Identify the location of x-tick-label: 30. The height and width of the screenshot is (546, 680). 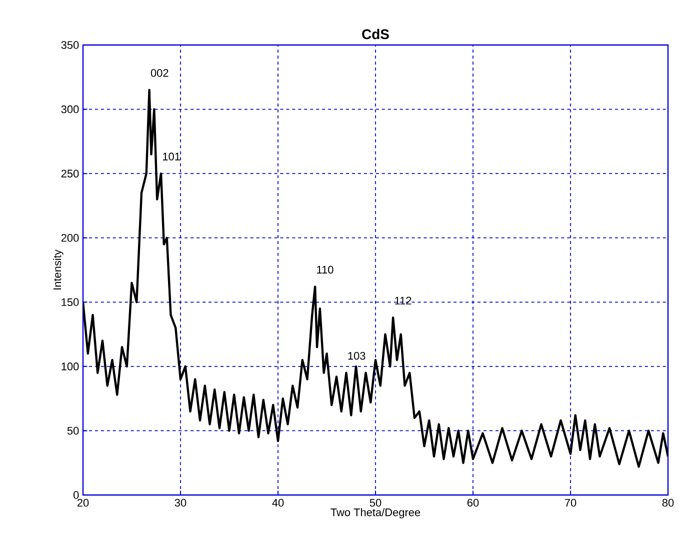
(180, 502).